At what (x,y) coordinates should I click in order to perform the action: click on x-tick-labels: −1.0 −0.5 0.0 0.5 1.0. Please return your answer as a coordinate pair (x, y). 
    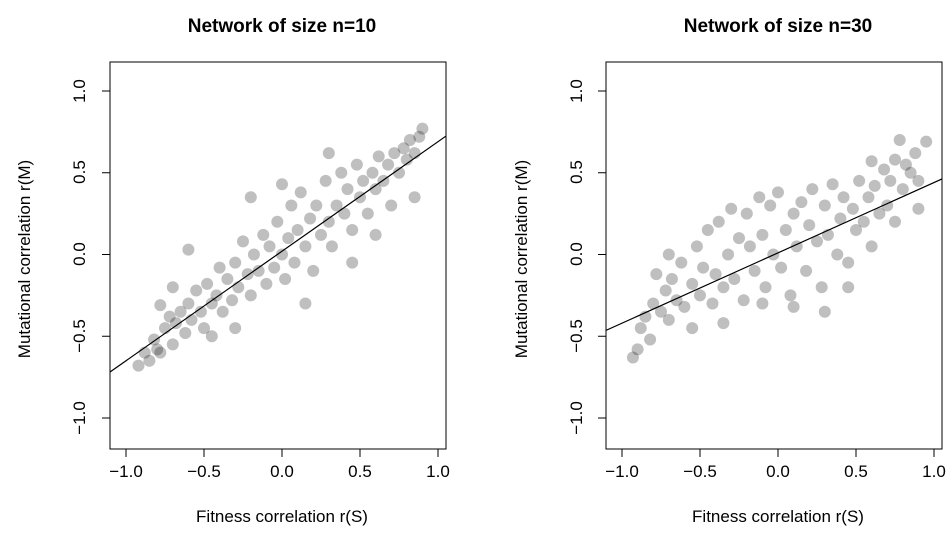
    Looking at the image, I should click on (775, 471).